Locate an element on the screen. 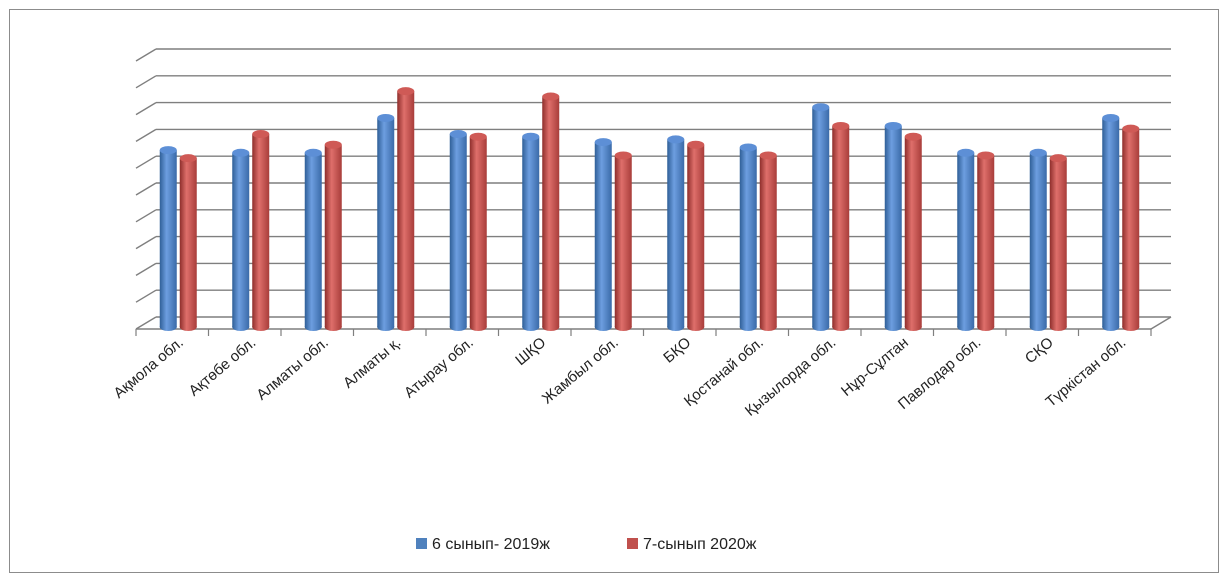  legend-label: 6 сынып- 2019ж is located at coordinates (491, 544).